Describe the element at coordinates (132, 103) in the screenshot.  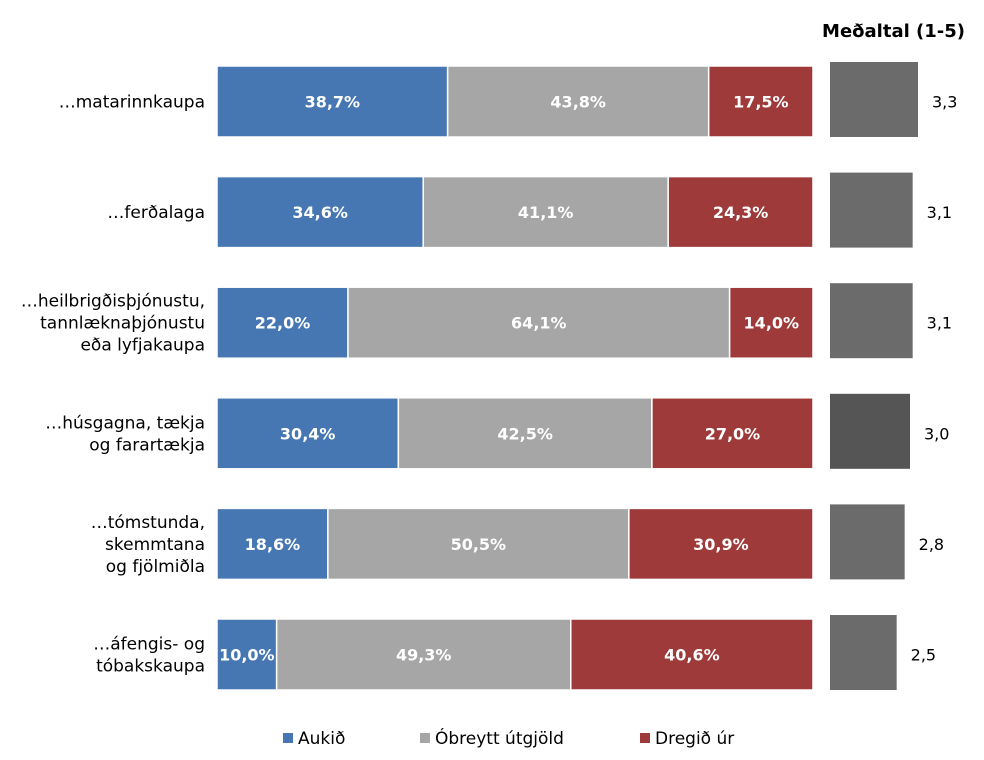
I see `category-label: …matarinnkaupa` at that location.